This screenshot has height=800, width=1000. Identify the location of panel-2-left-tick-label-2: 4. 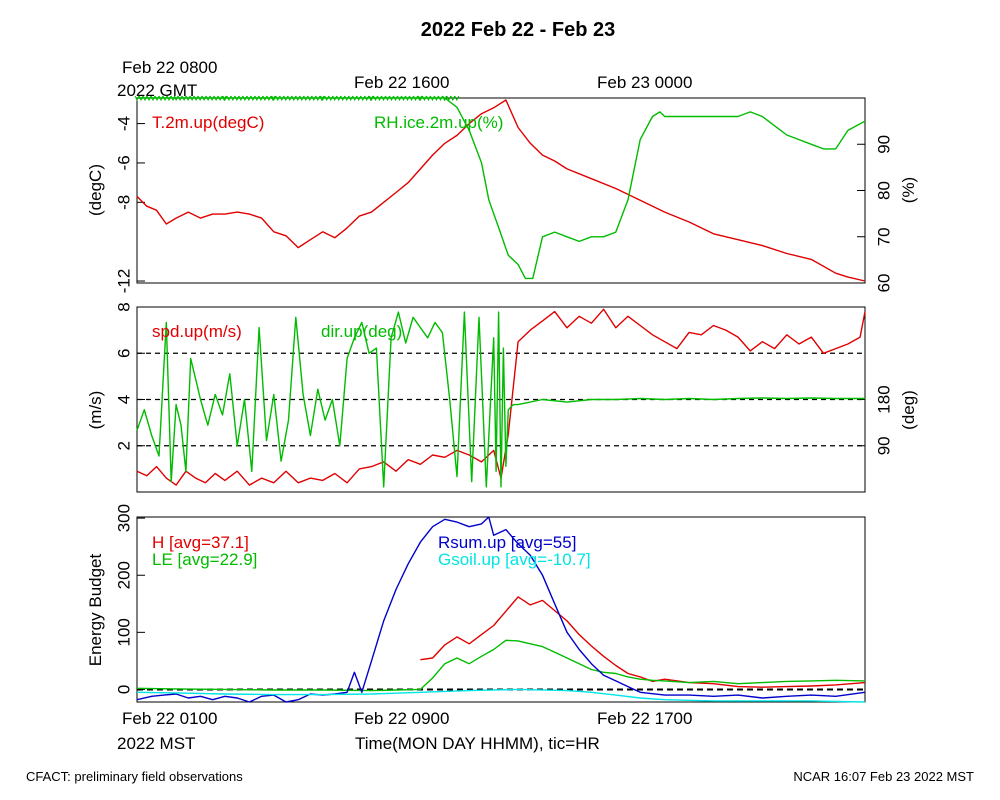
(124, 399).